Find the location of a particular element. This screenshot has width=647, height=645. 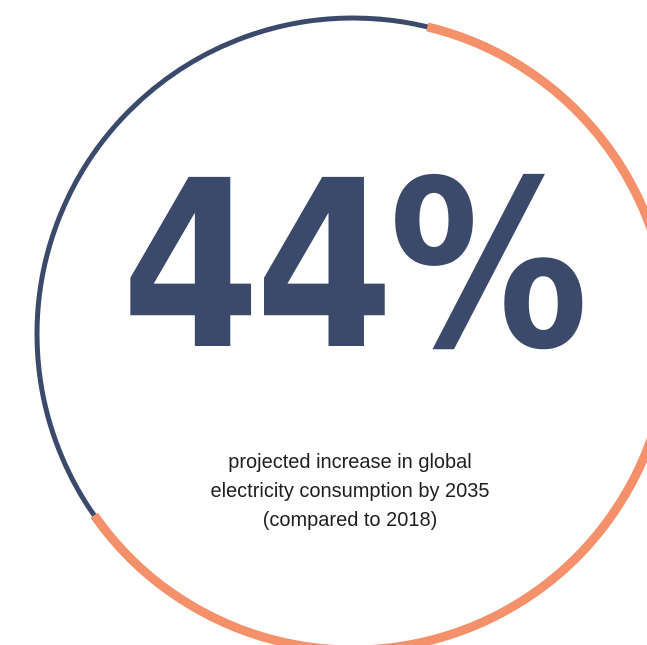

caption-line-2: electricity consumption by 2035 is located at coordinates (350, 491).